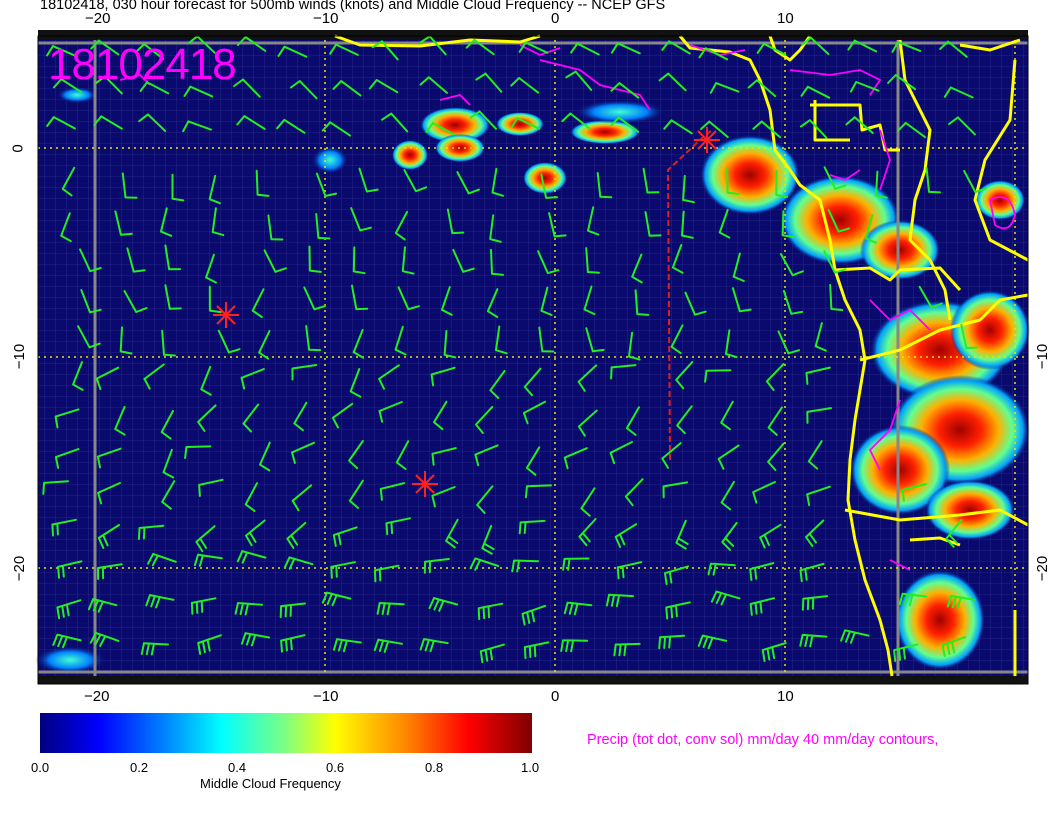  Describe the element at coordinates (326, 18) in the screenshot. I see `top-tick-label: −10` at that location.